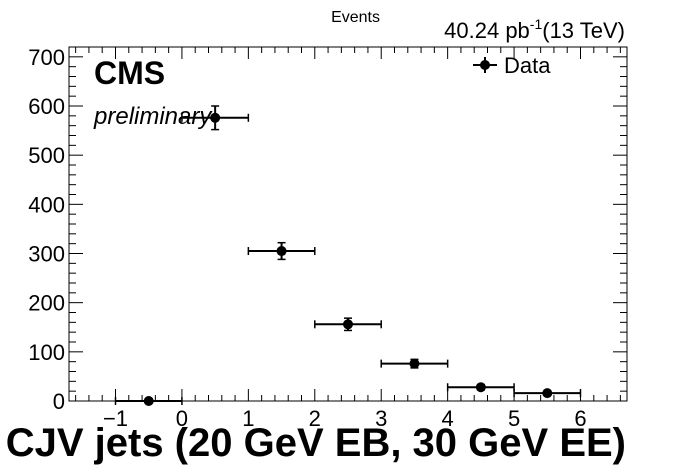  Describe the element at coordinates (46, 57) in the screenshot. I see `y-tick-label: 700` at that location.